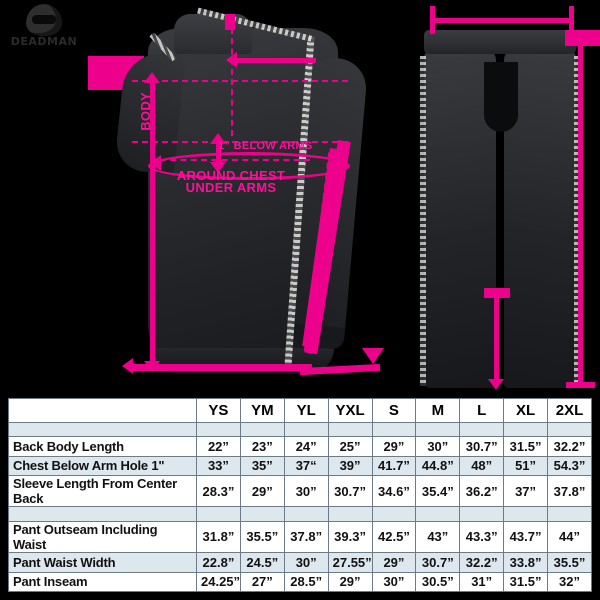 This screenshot has height=600, width=600. Describe the element at coordinates (423, 221) in the screenshot. I see `pants-left-stripe` at that location.